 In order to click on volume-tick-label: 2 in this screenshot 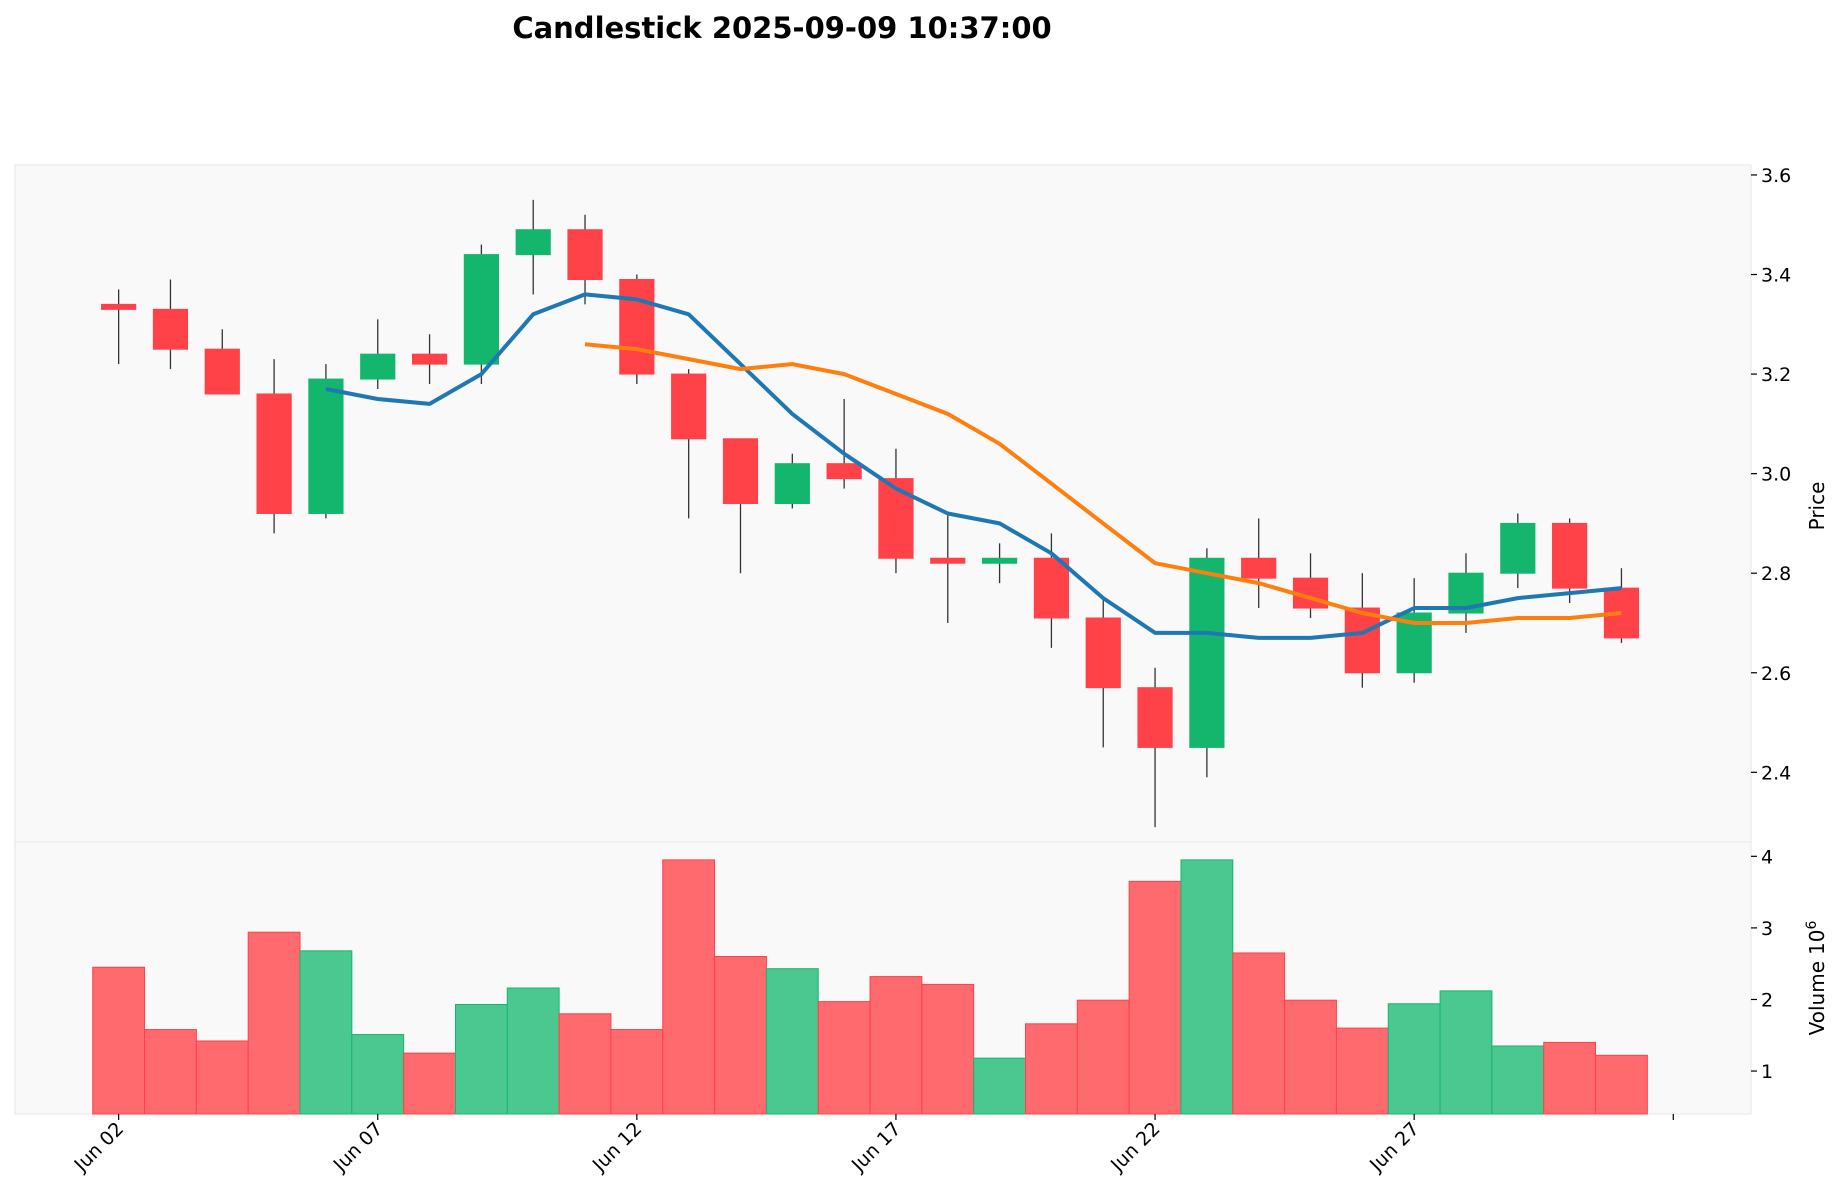, I will do `click(1767, 1000)`.